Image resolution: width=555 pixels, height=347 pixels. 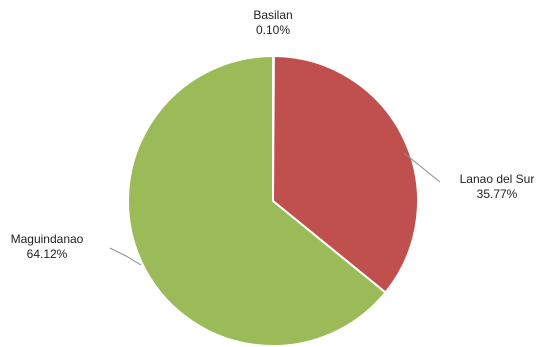 What do you see at coordinates (272, 15) in the screenshot?
I see `slice-label: Basilan` at bounding box center [272, 15].